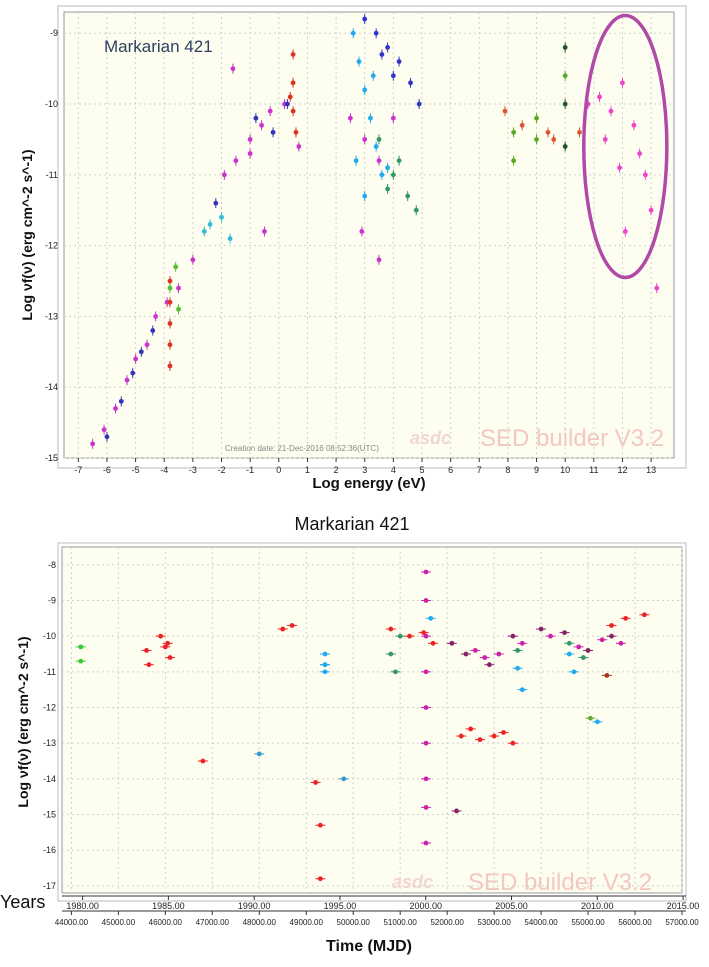 The width and height of the screenshot is (709, 967). Describe the element at coordinates (136, 470) in the screenshot. I see `x-tick-label: -5` at that location.